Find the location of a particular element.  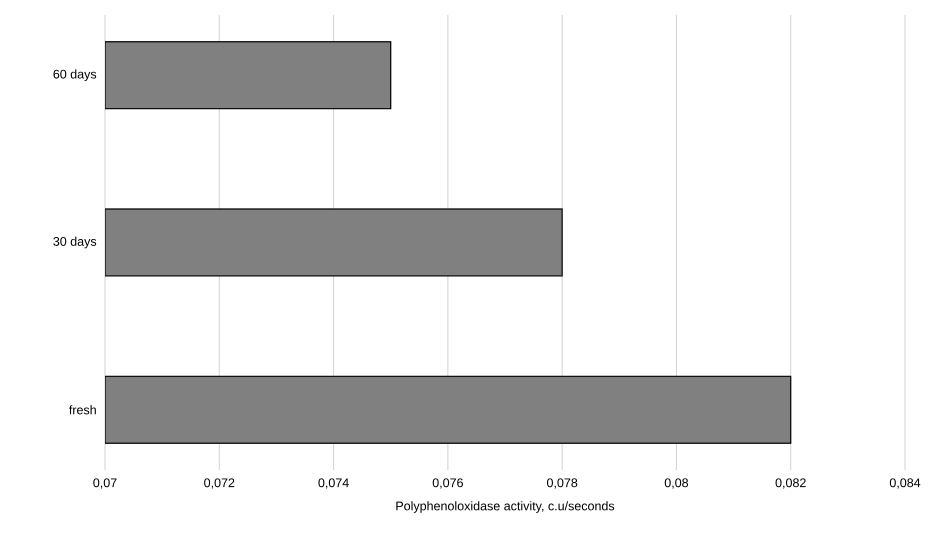

x-tick-label: 0,078 is located at coordinates (562, 483).